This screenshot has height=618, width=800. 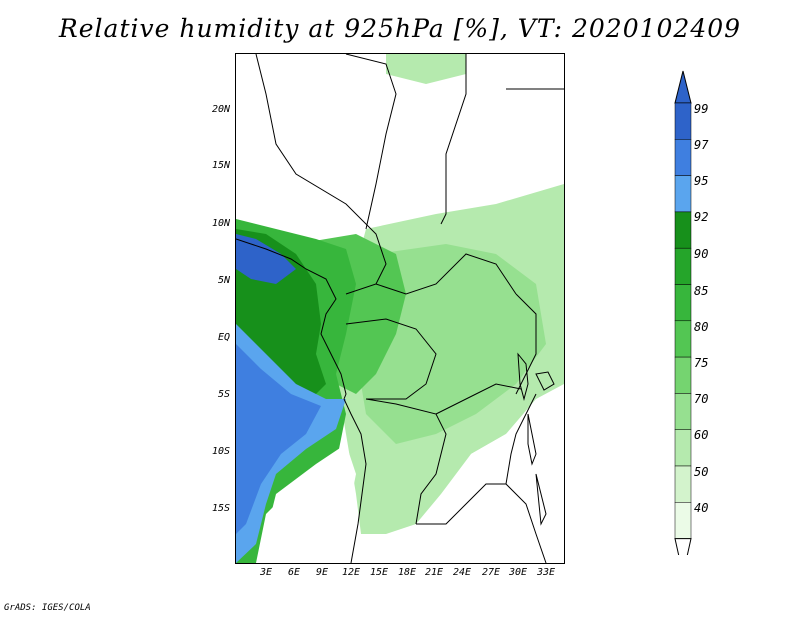 I want to click on latitude-label: EQ, so click(x=223, y=337).